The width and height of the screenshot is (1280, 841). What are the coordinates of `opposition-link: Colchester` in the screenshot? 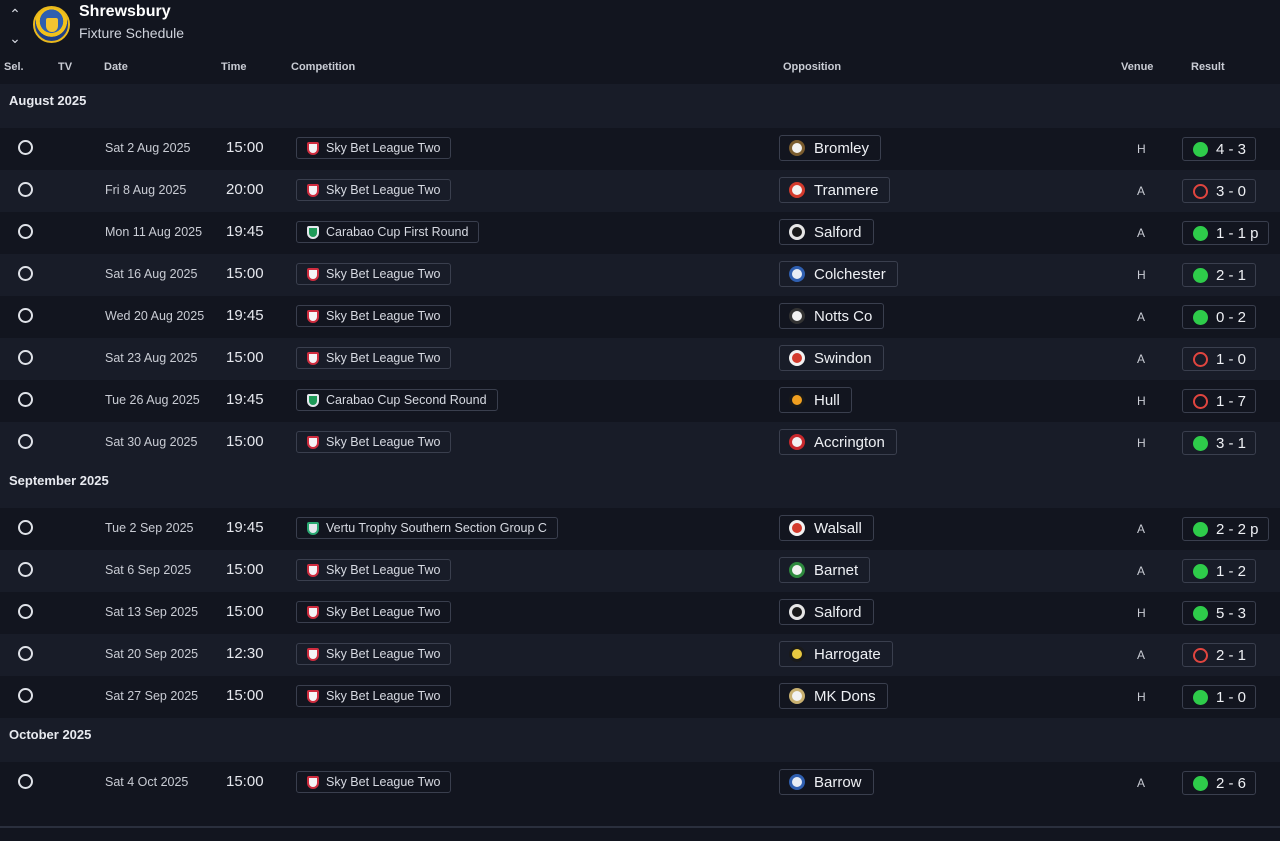 It's located at (838, 274).